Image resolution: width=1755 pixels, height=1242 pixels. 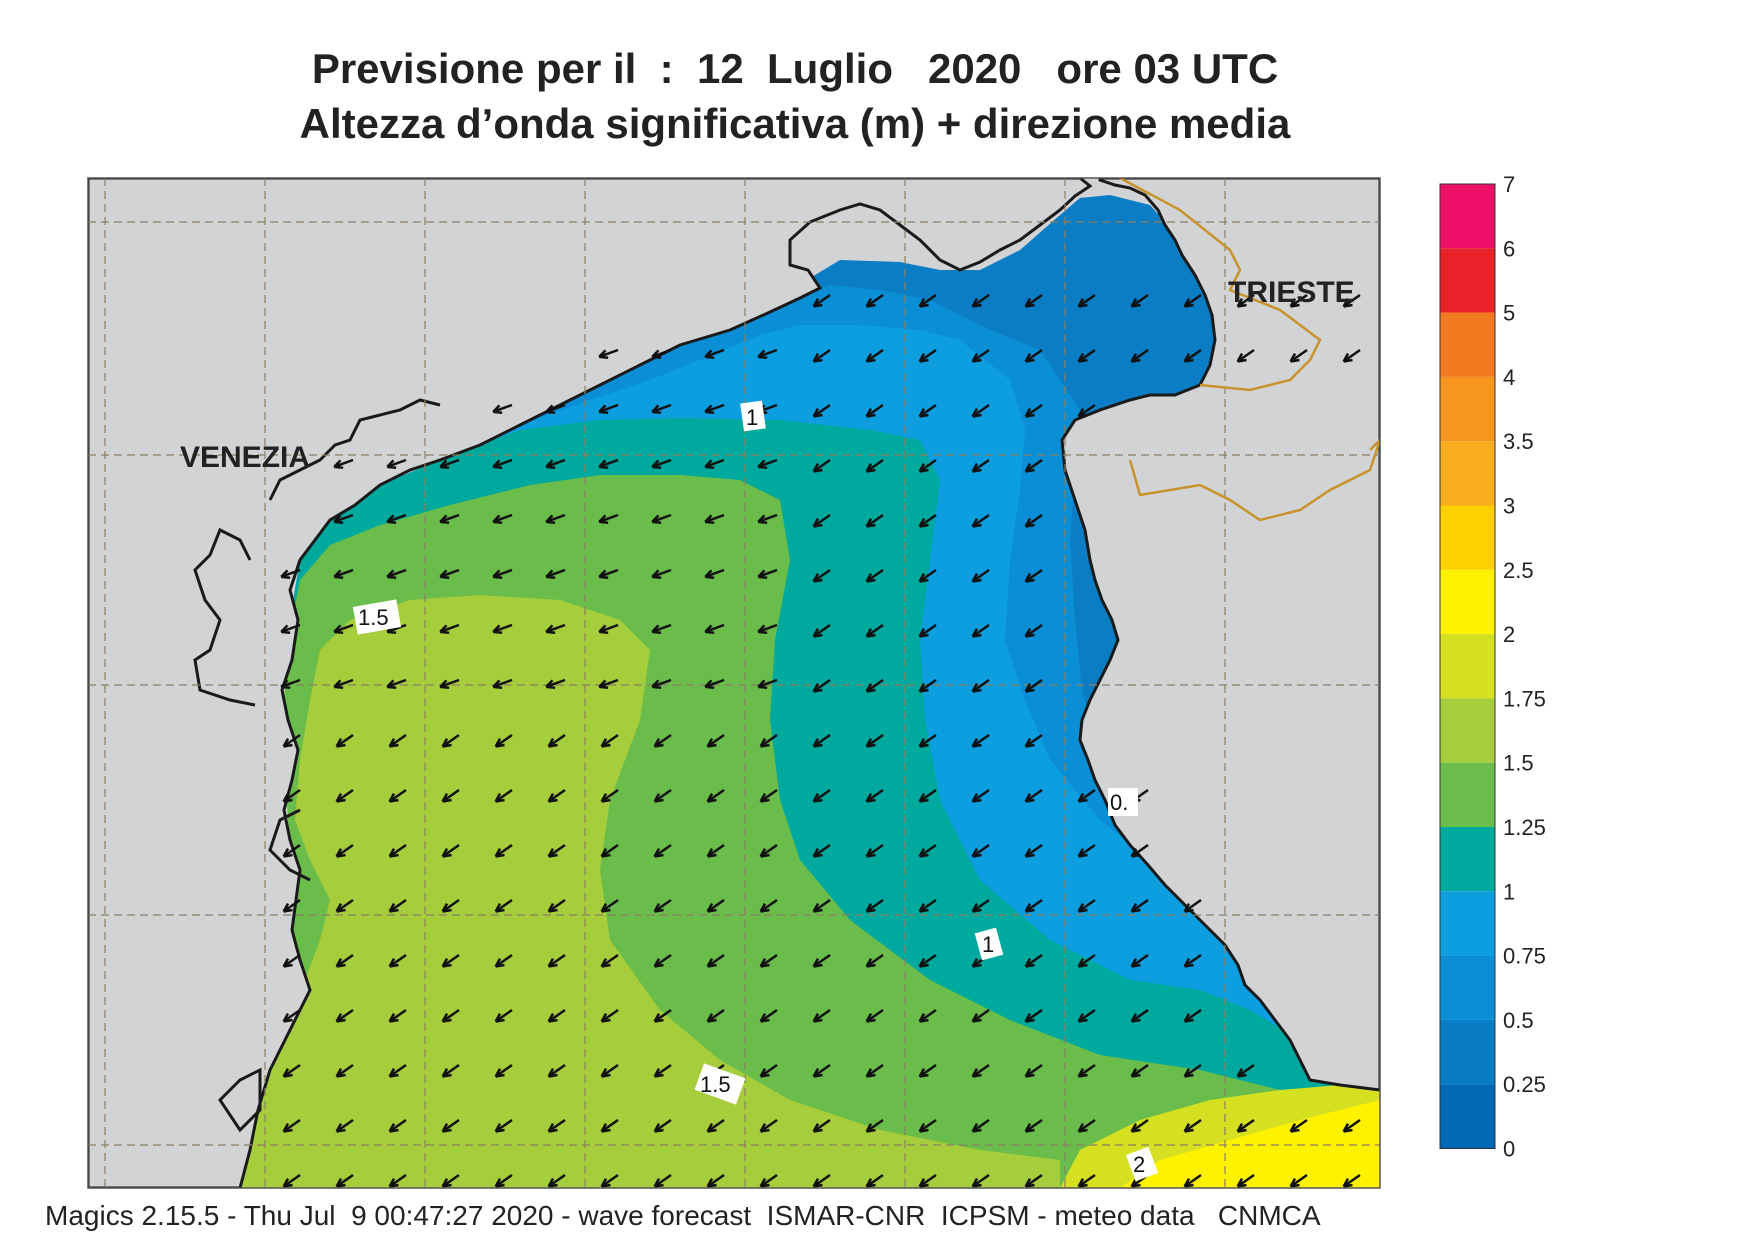 What do you see at coordinates (1509, 184) in the screenshot?
I see `legend-tick-label: 7` at bounding box center [1509, 184].